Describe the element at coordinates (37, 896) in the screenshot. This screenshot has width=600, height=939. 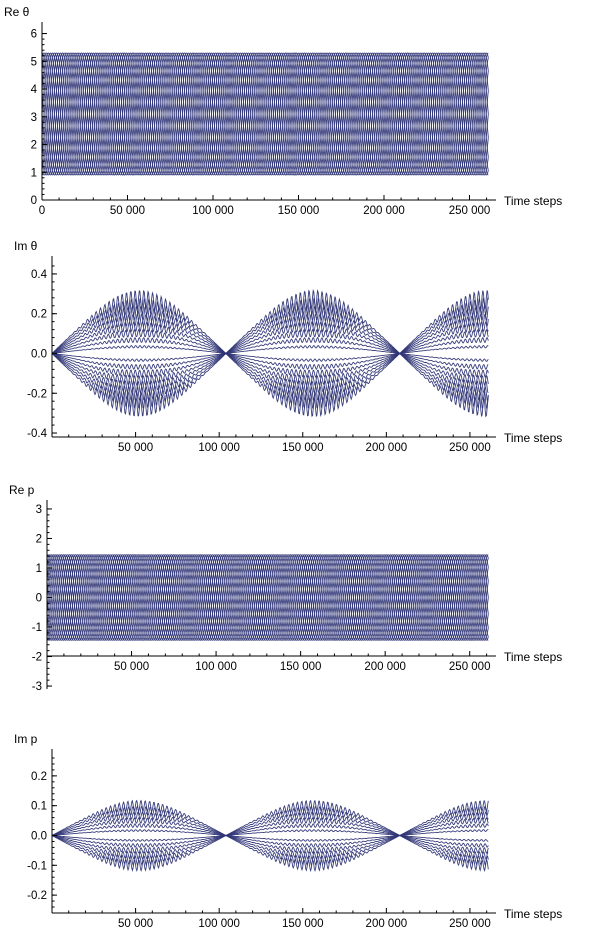
I see `y-tick-label: -0.2` at that location.